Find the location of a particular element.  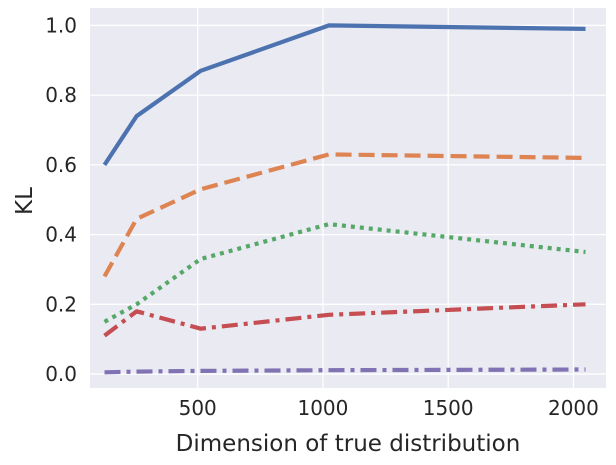

x-axis-label: Dimension of true distribution is located at coordinates (348, 444).